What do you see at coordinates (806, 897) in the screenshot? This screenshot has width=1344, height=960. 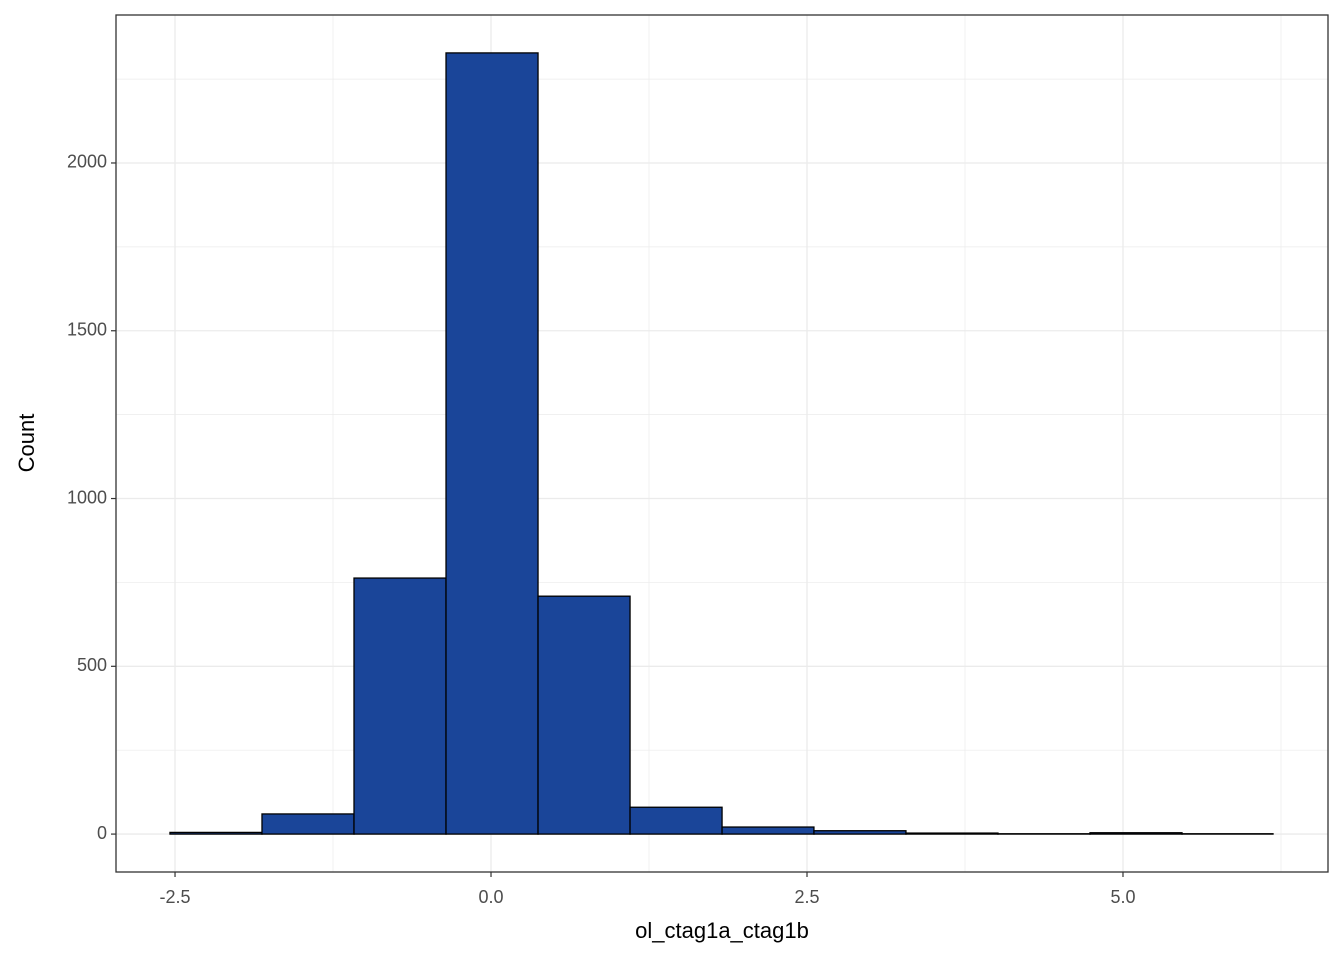 I see `x-tick-label: 2.5` at bounding box center [806, 897].